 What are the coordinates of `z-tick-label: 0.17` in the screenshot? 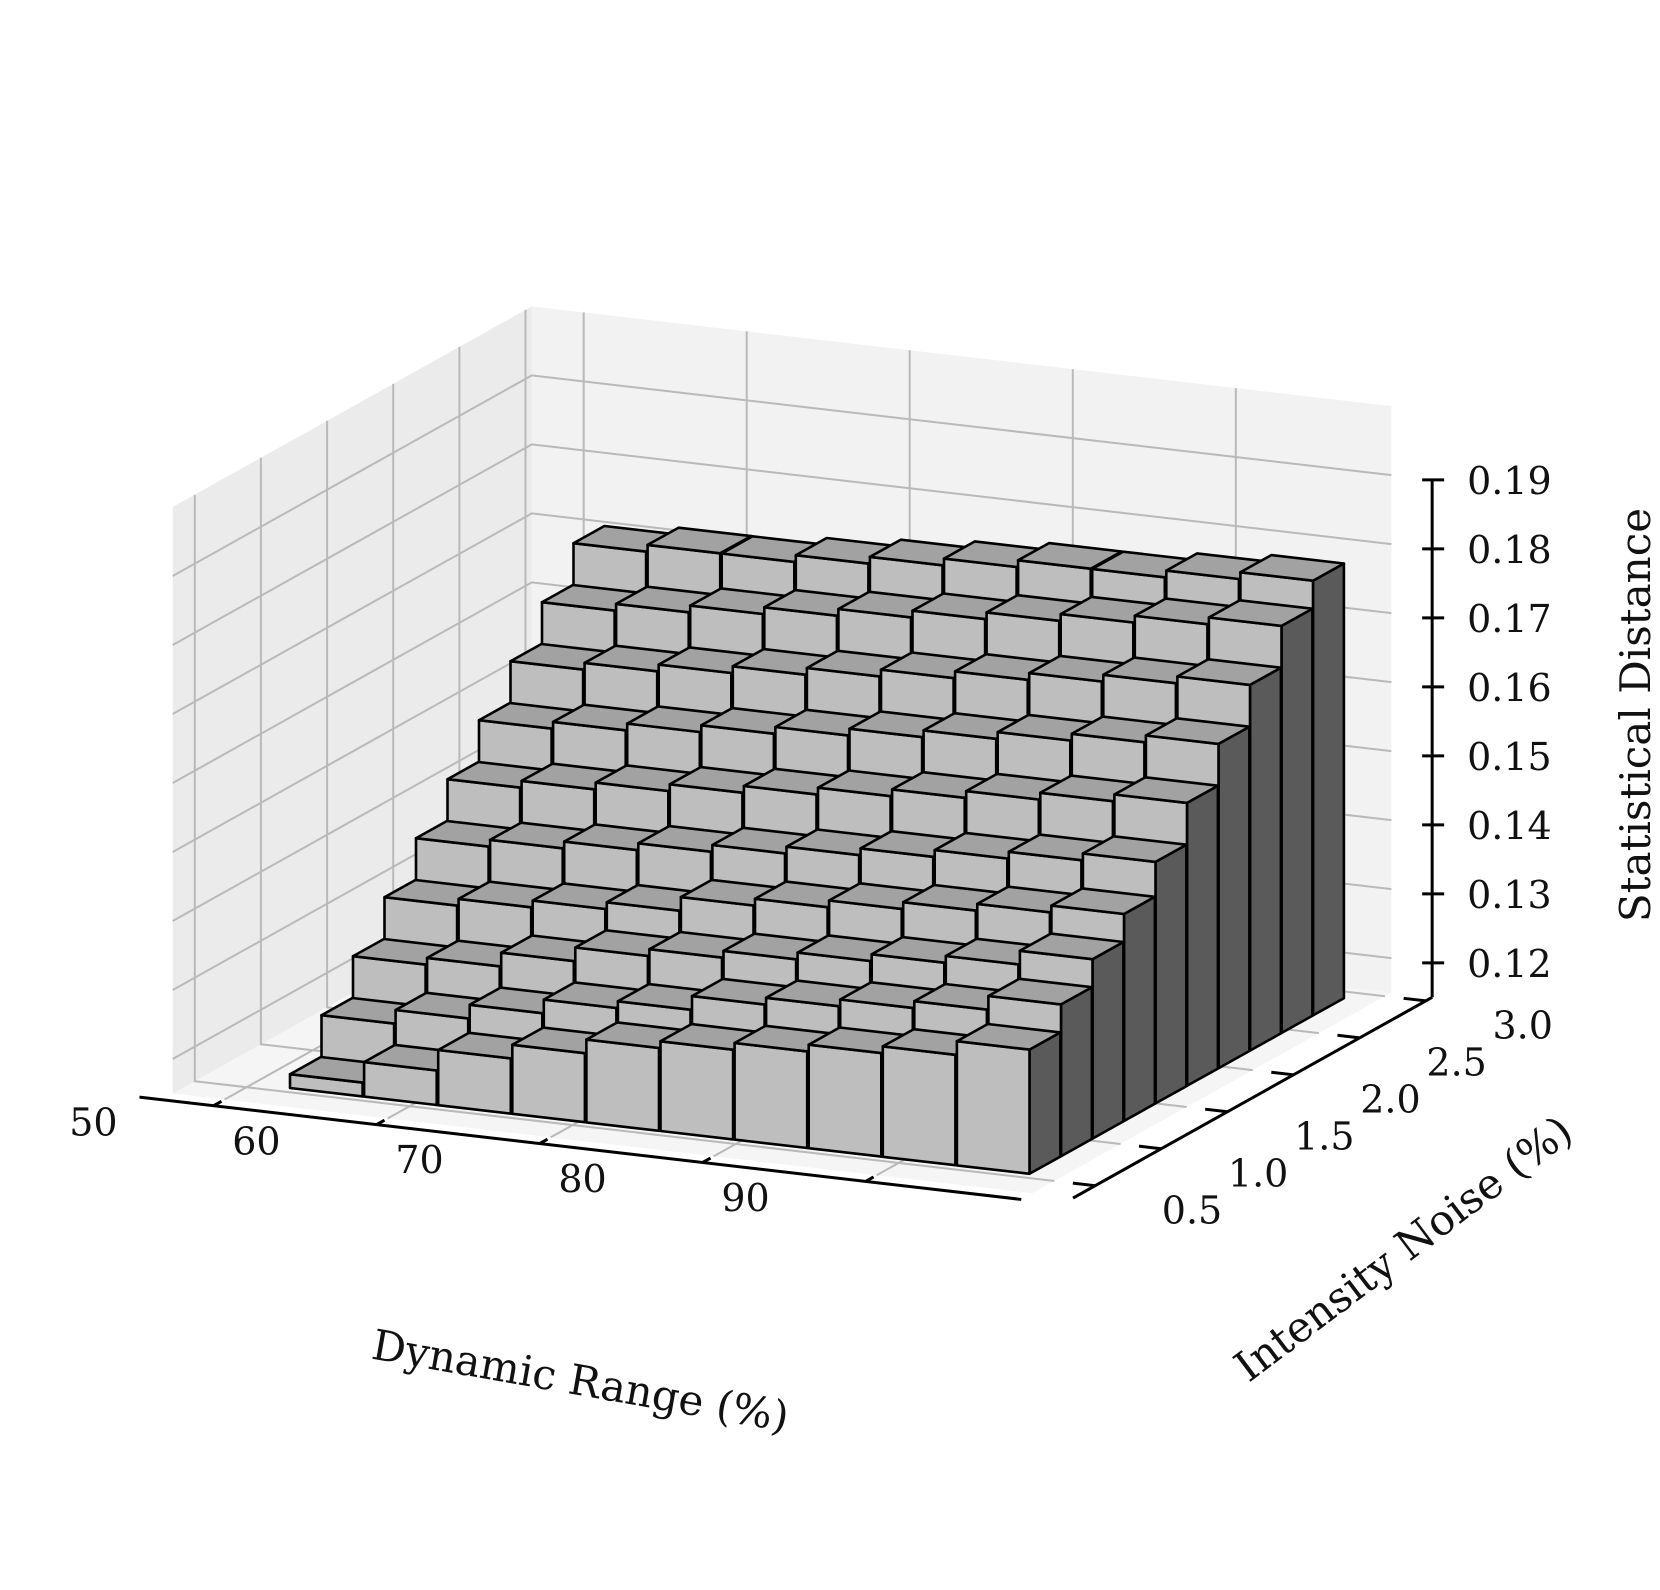 It's located at (1509, 619).